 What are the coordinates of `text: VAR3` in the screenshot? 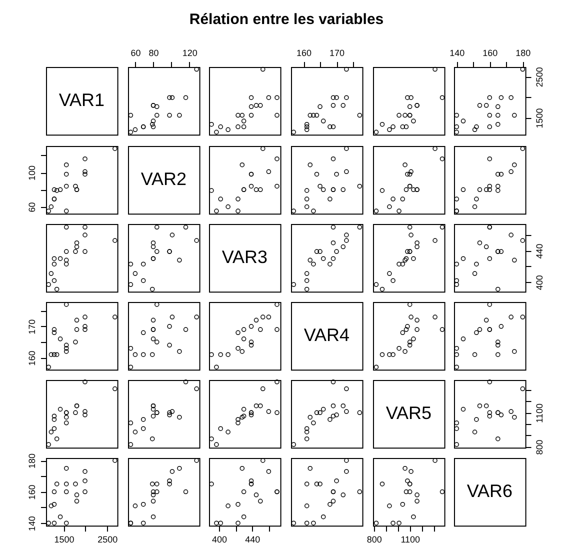 It's located at (245, 256).